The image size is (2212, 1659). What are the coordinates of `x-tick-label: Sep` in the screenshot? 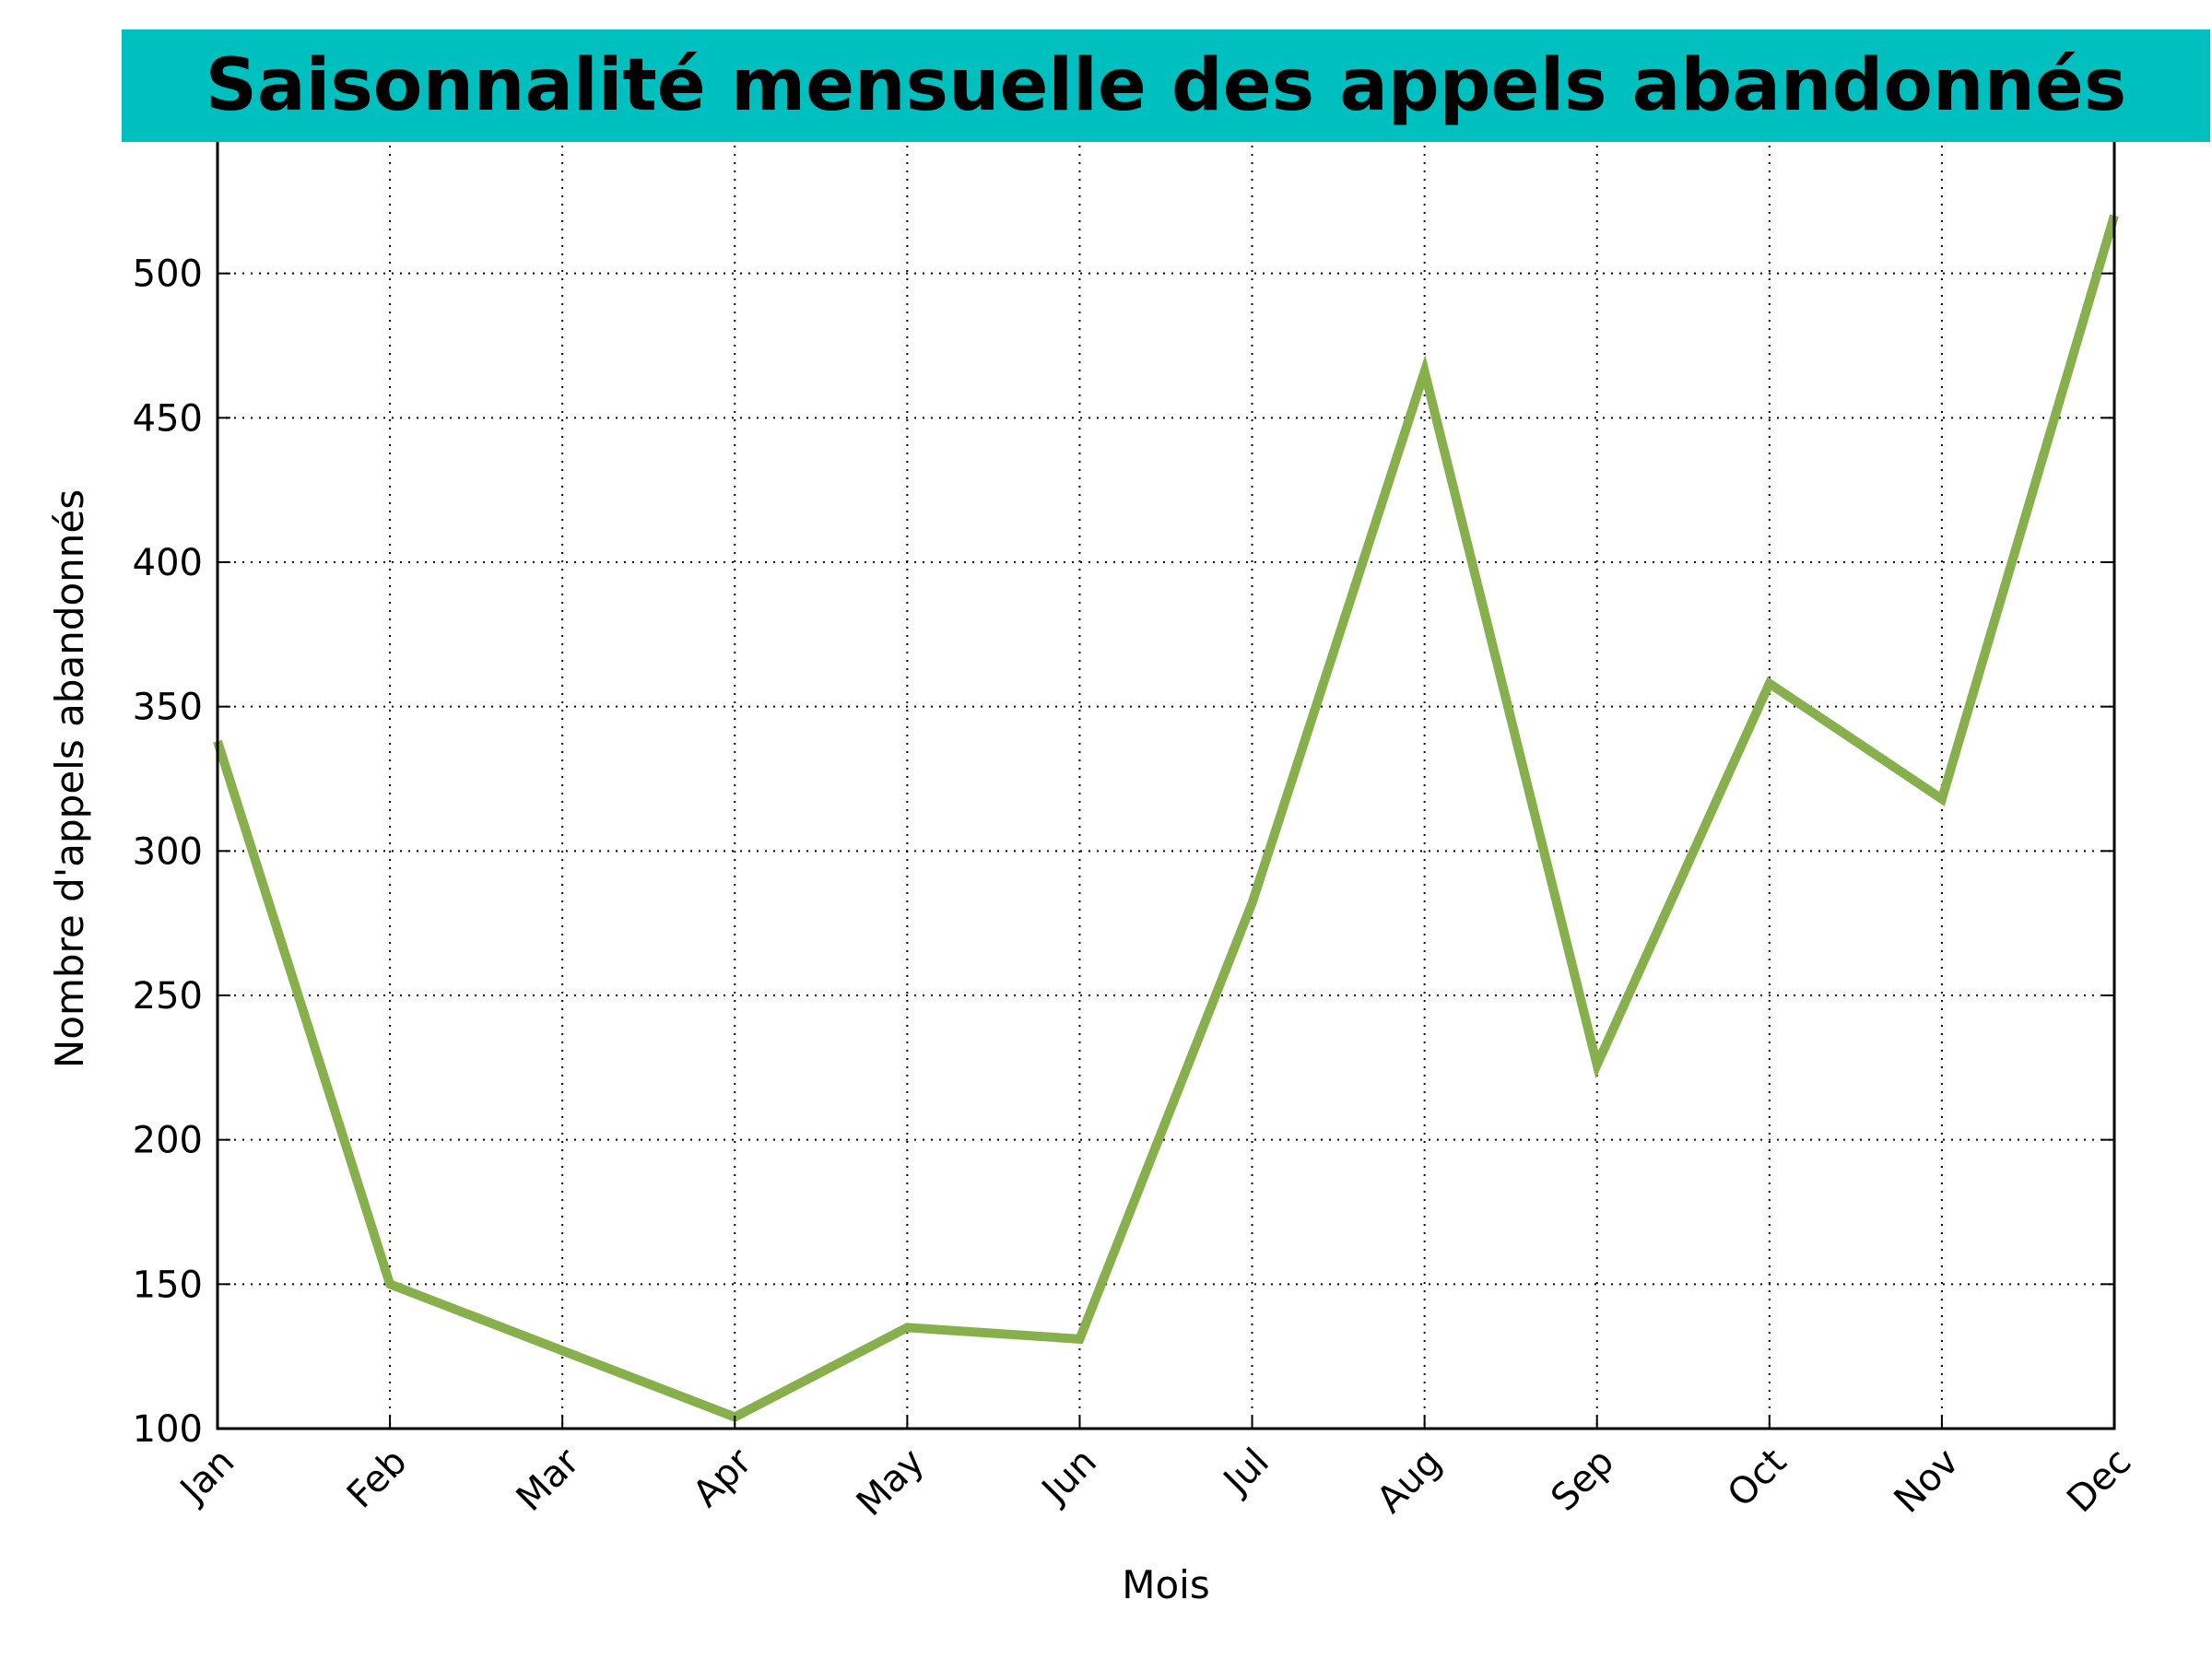 It's located at (1582, 1480).